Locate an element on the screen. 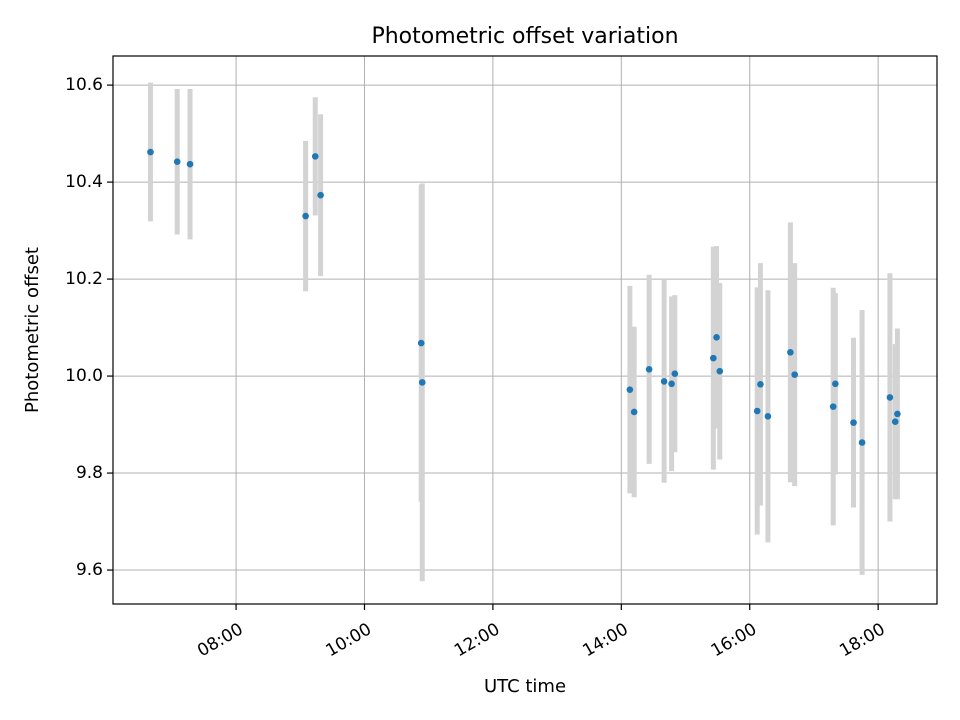 This screenshot has width=960, height=720. y-tick-label-4: 10.4 is located at coordinates (84, 182).